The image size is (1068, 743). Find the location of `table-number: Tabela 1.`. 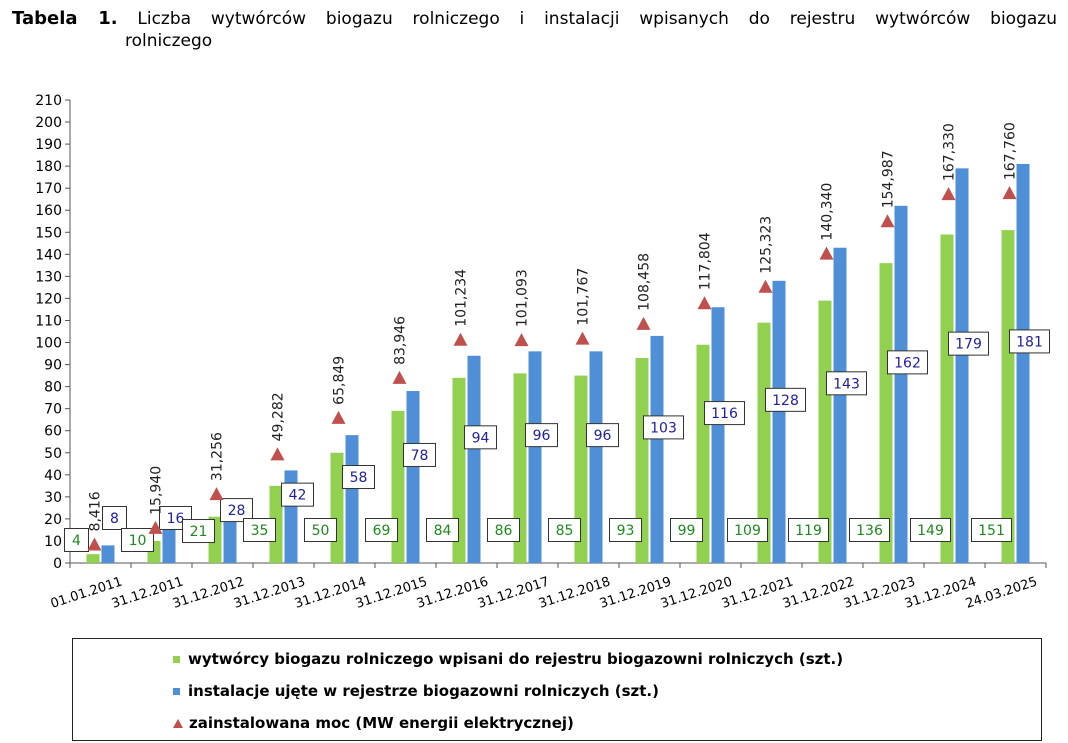

table-number: Tabela 1. is located at coordinates (65, 18).